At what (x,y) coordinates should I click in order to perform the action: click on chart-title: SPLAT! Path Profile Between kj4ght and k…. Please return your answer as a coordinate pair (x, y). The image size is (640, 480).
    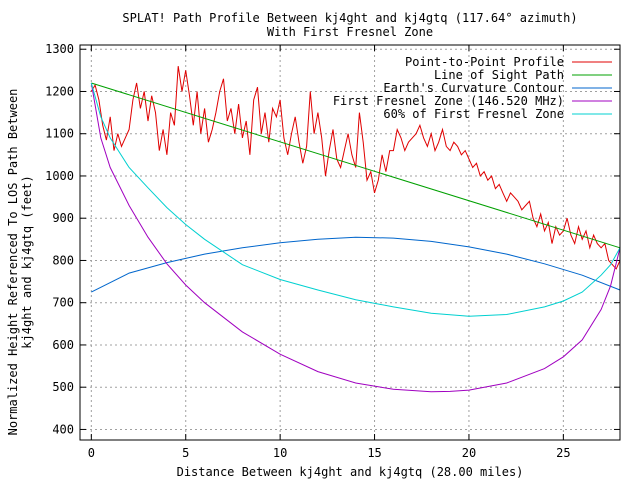
    Looking at the image, I should click on (349, 18).